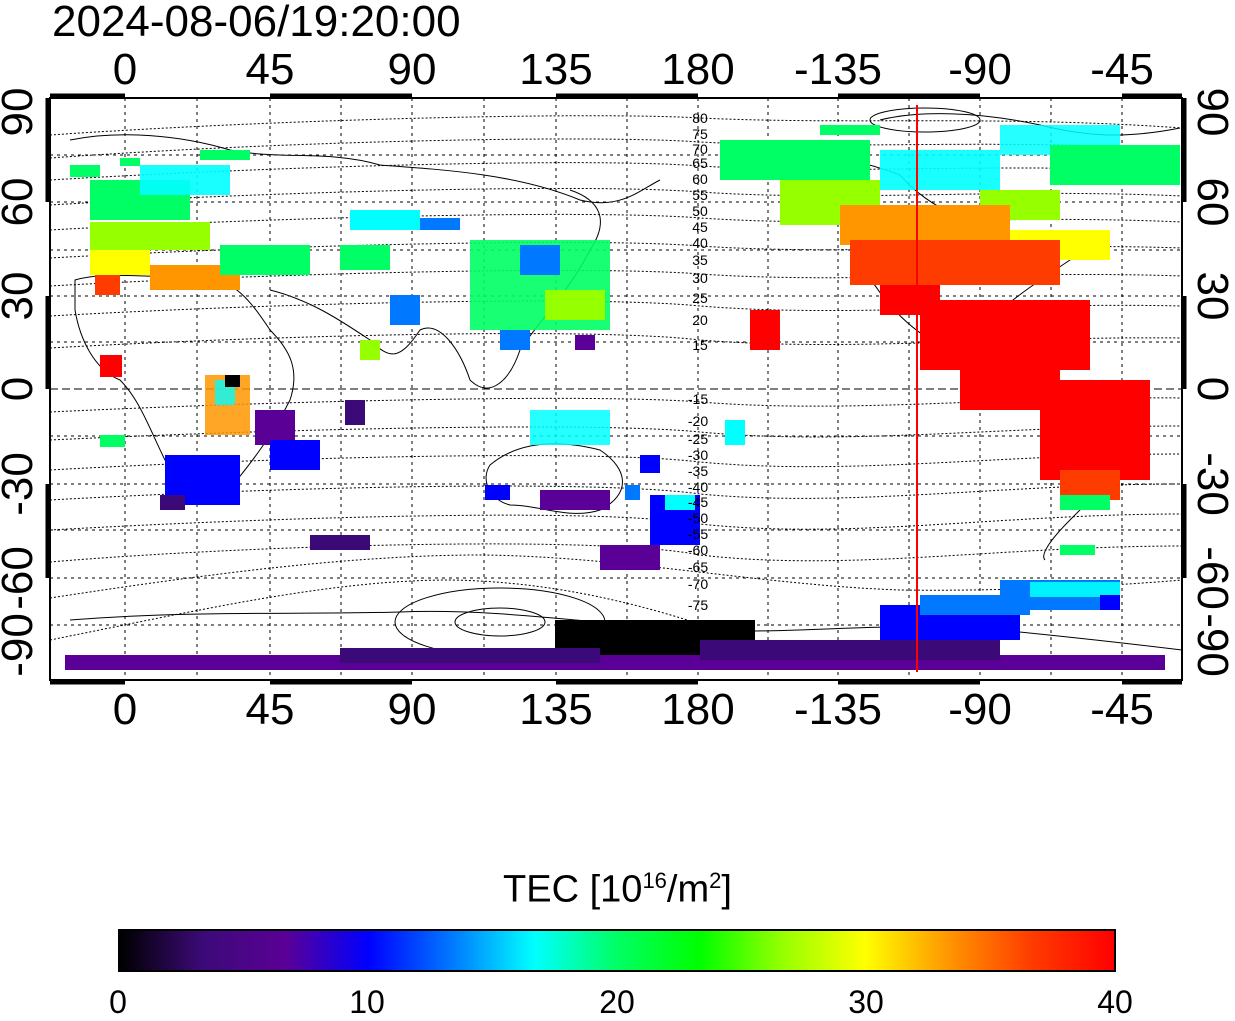 This screenshot has width=1235, height=1021. What do you see at coordinates (698, 455) in the screenshot?
I see `contour-label: -30` at bounding box center [698, 455].